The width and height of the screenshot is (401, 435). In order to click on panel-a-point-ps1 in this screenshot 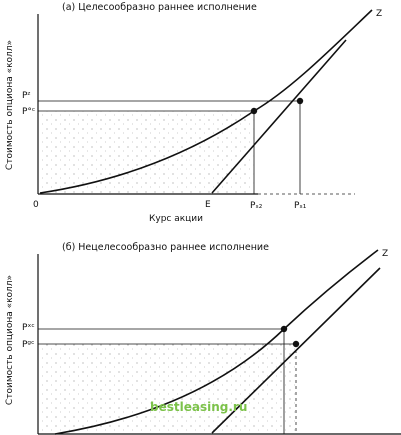, I will do `click(300, 101)`.